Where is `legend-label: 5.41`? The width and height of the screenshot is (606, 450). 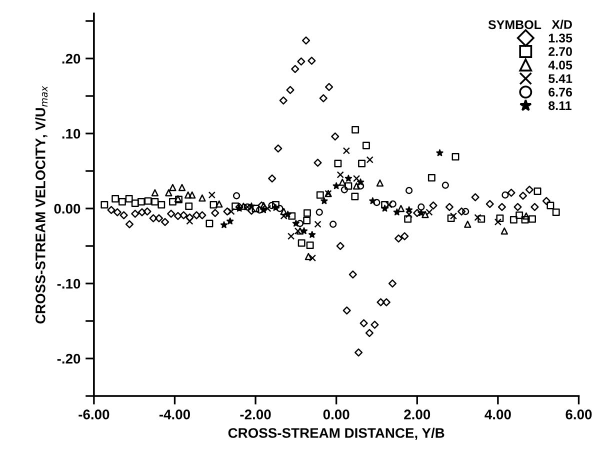
legend-label: 5.41 is located at coordinates (560, 79).